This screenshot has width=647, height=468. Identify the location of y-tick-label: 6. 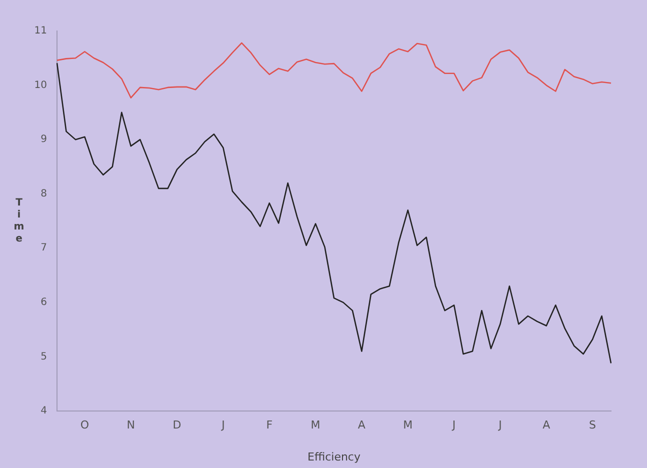
(43, 302).